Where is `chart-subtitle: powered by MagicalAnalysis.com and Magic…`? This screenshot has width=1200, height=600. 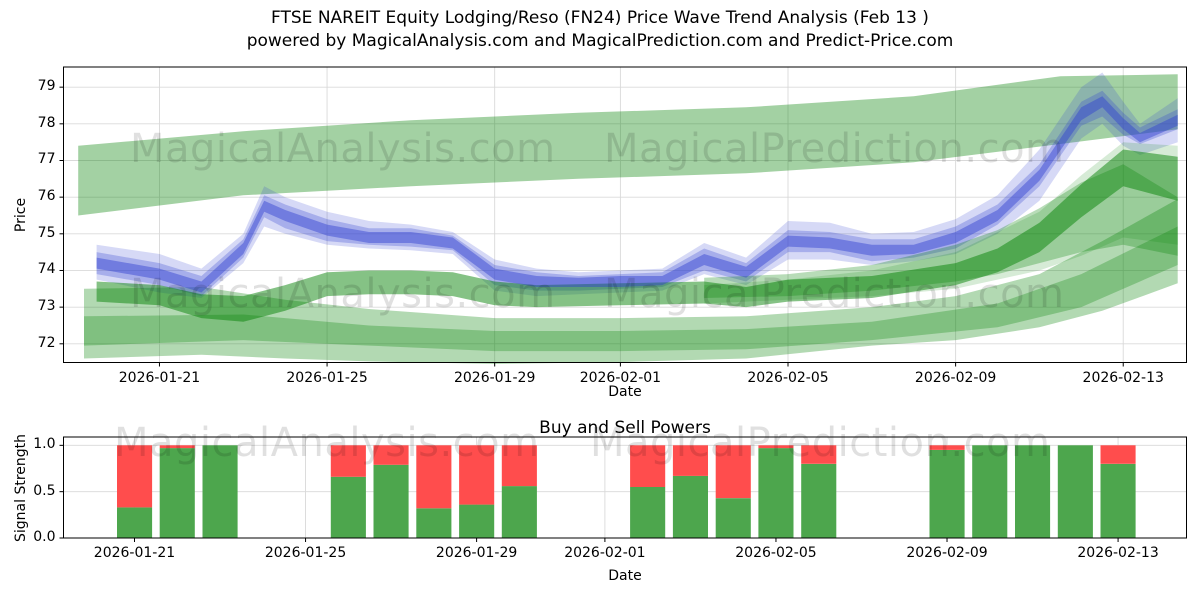 chart-subtitle: powered by MagicalAnalysis.com and Magic… is located at coordinates (600, 41).